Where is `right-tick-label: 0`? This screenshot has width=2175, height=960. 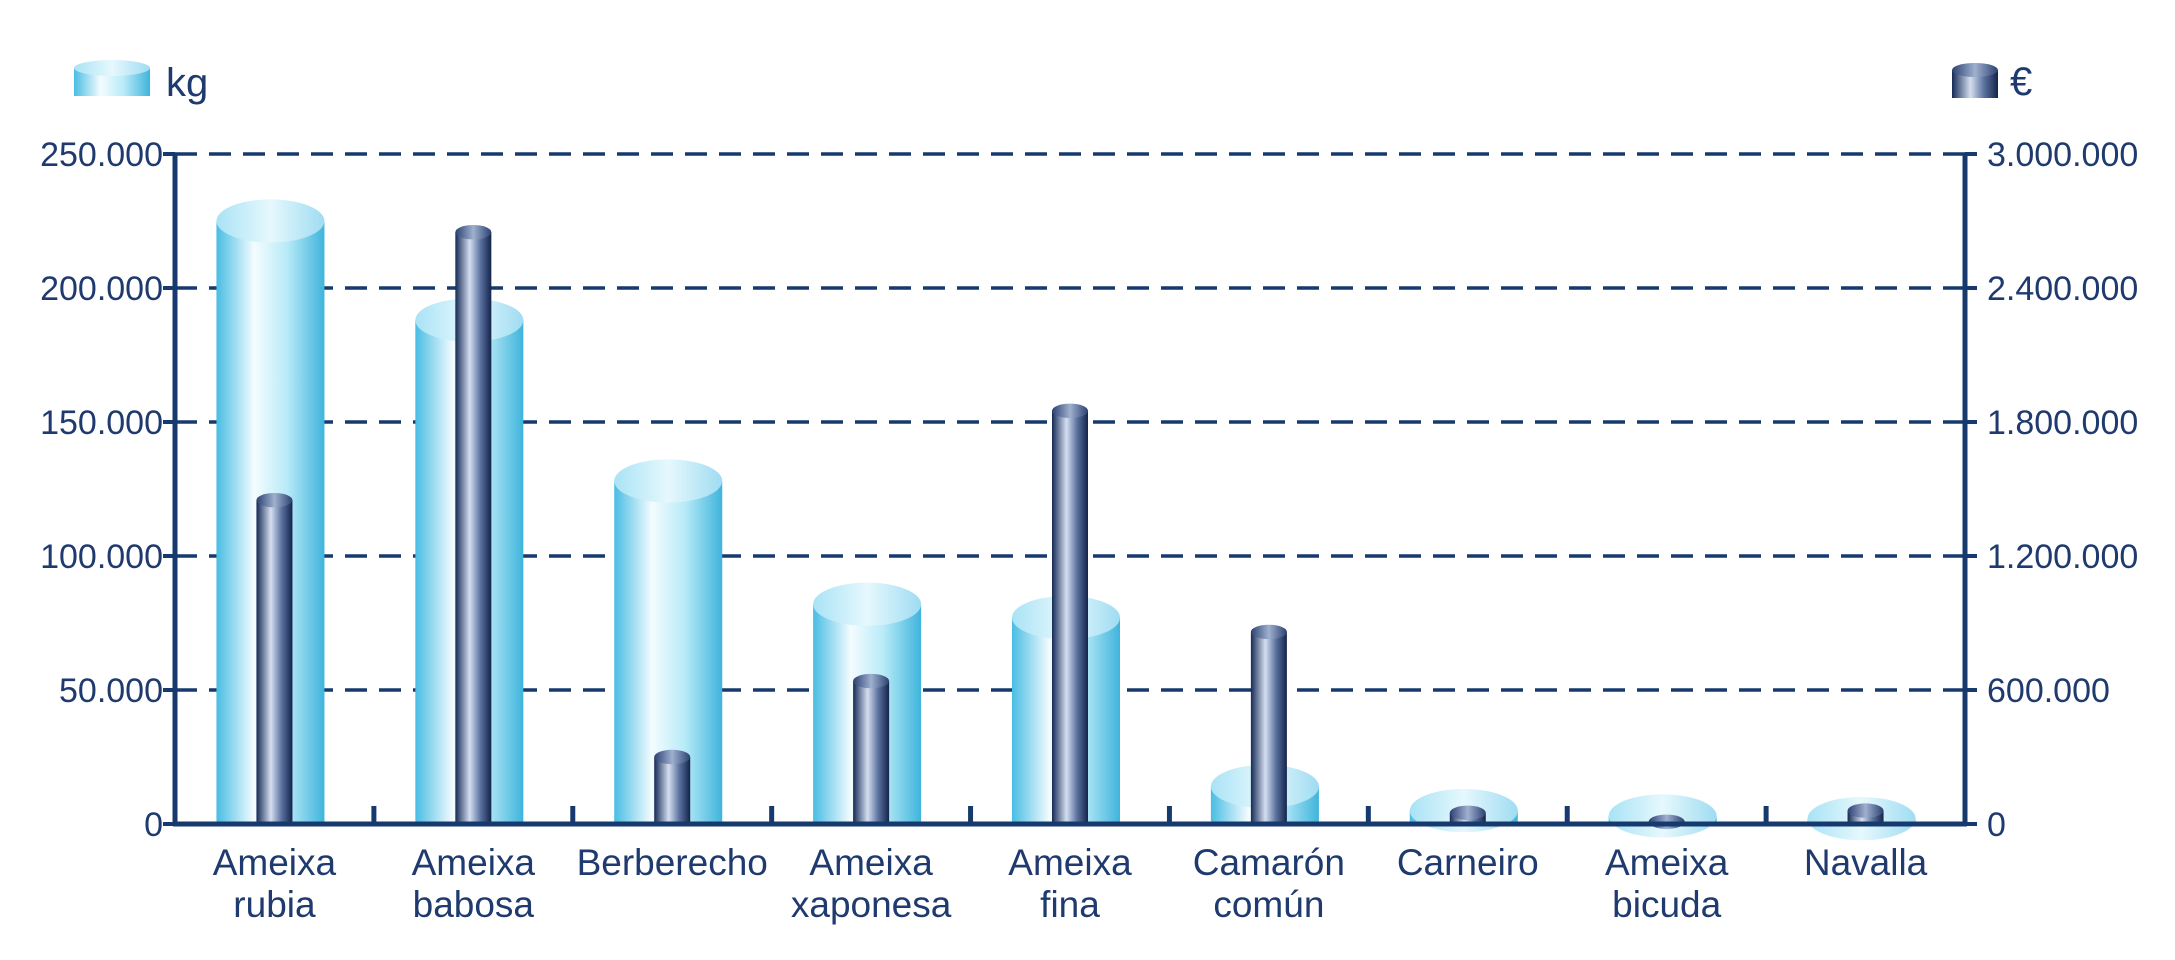 right-tick-label: 0 is located at coordinates (1996, 825).